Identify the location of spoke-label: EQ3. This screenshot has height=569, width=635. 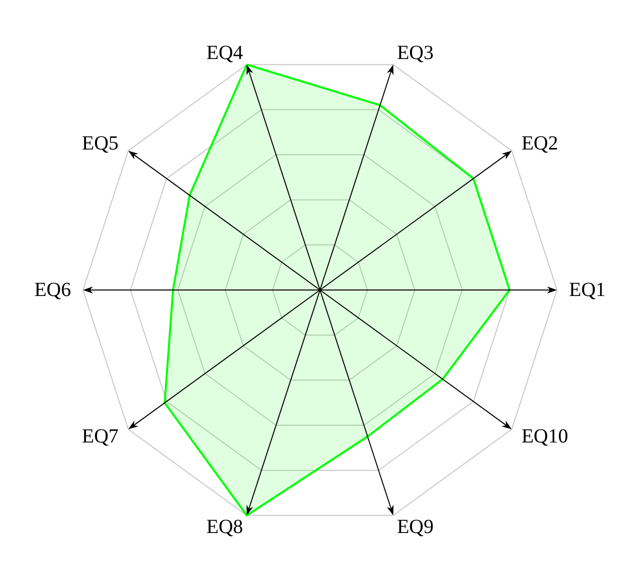
(415, 53).